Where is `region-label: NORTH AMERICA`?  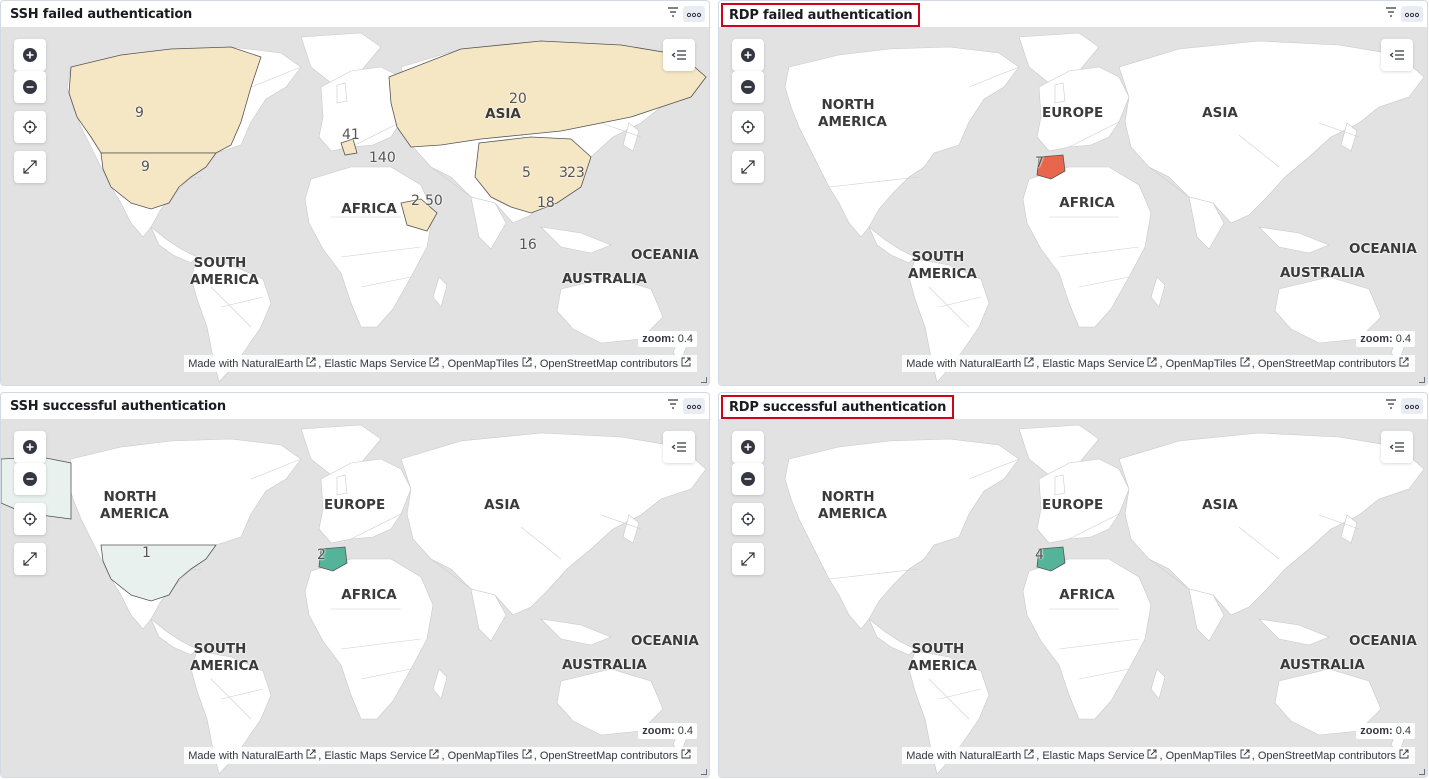
region-label: NORTH AMERICA is located at coordinates (852, 505).